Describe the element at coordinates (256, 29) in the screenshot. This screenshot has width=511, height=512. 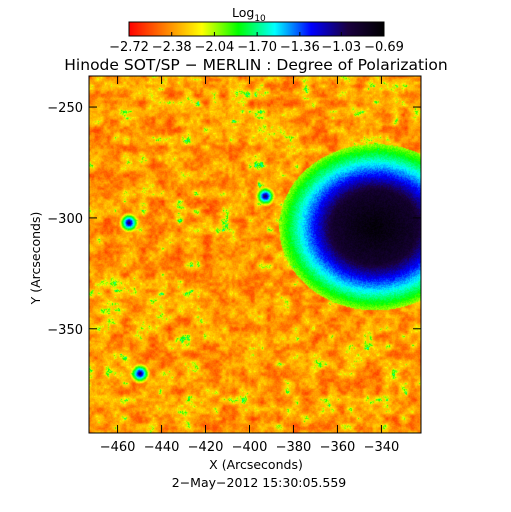
I see `colorbar` at that location.